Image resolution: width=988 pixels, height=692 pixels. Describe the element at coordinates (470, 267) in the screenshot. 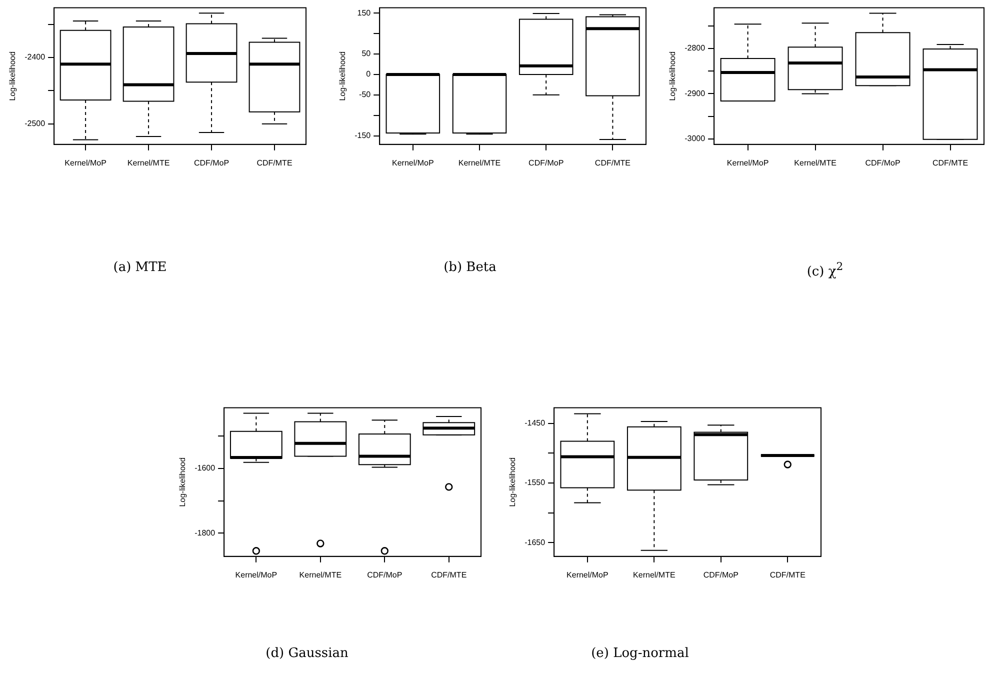

I see `text: (b) Beta` at that location.